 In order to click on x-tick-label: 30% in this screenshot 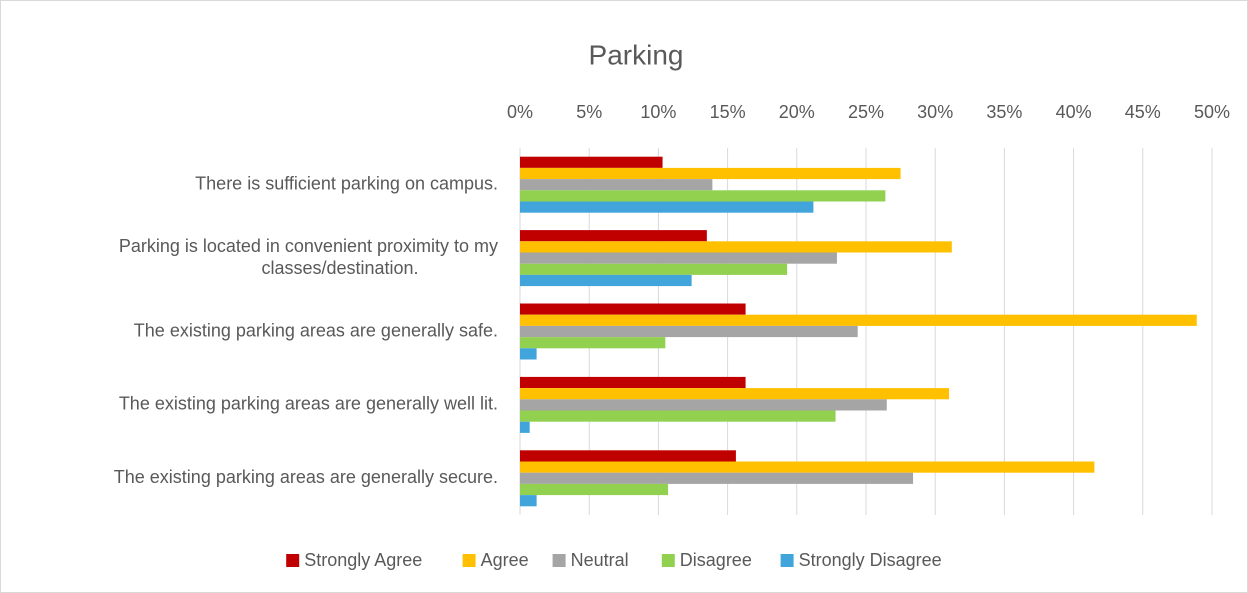, I will do `click(935, 112)`.